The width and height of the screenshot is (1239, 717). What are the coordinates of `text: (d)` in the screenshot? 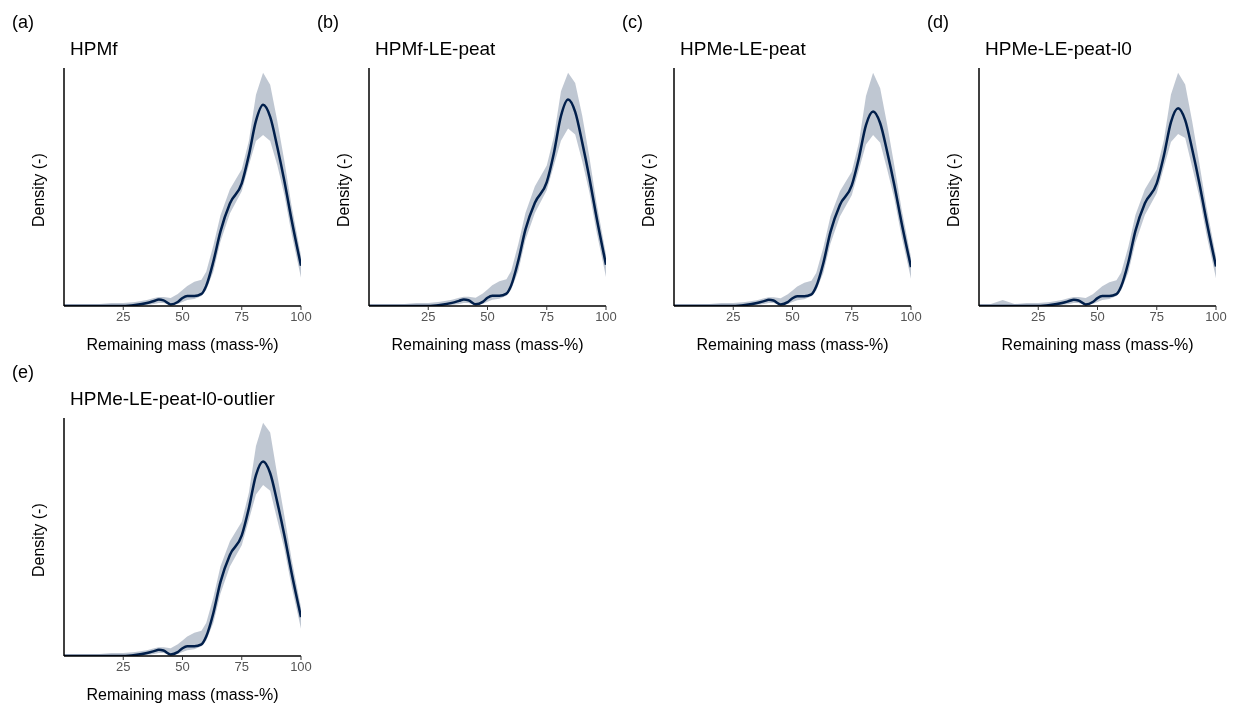 It's located at (938, 22).